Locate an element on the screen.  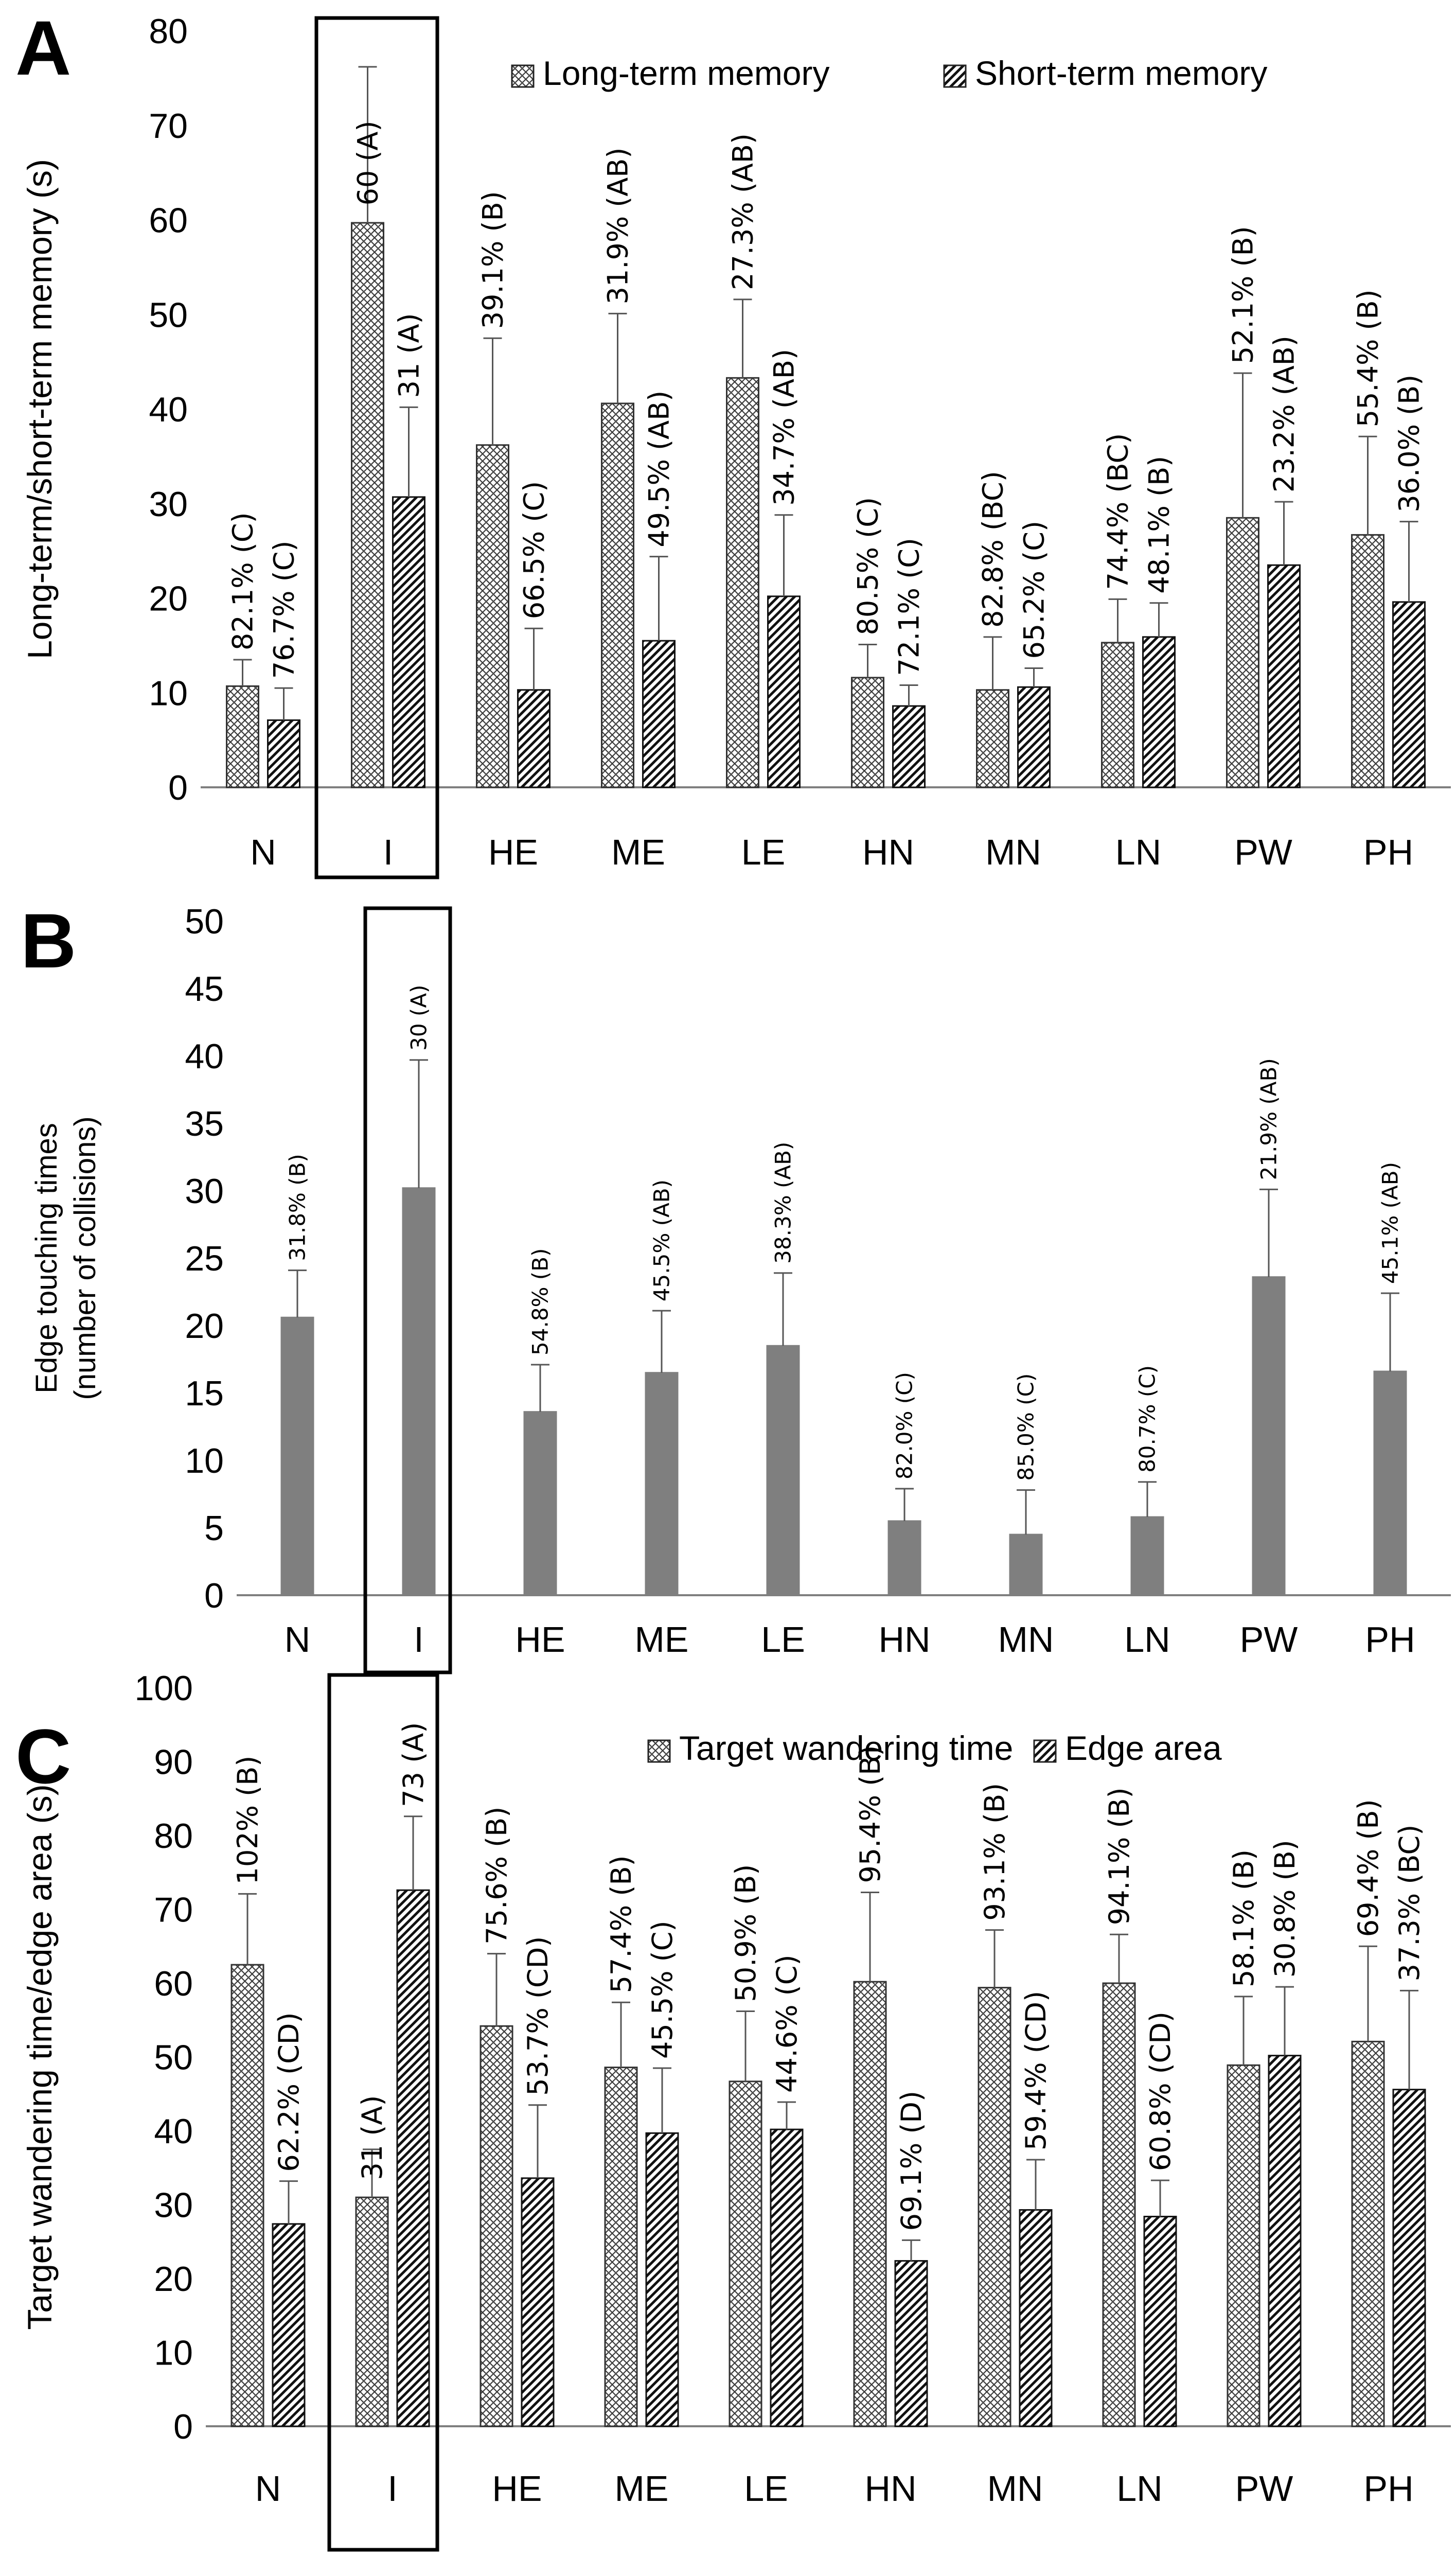
data-label: 37.3% (BC) is located at coordinates (1409, 1903).